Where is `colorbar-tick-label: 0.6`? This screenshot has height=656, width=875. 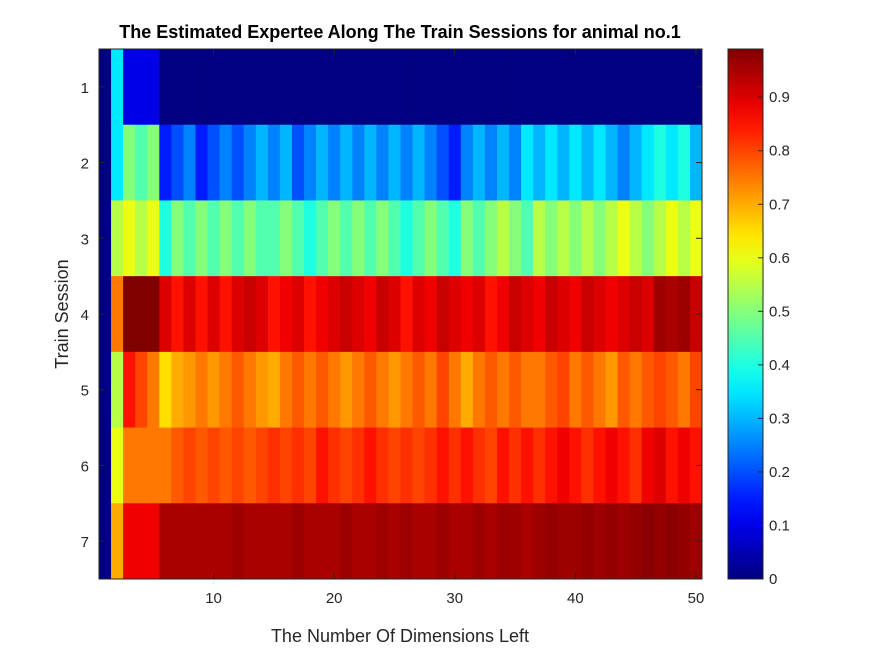 colorbar-tick-label: 0.6 is located at coordinates (779, 258).